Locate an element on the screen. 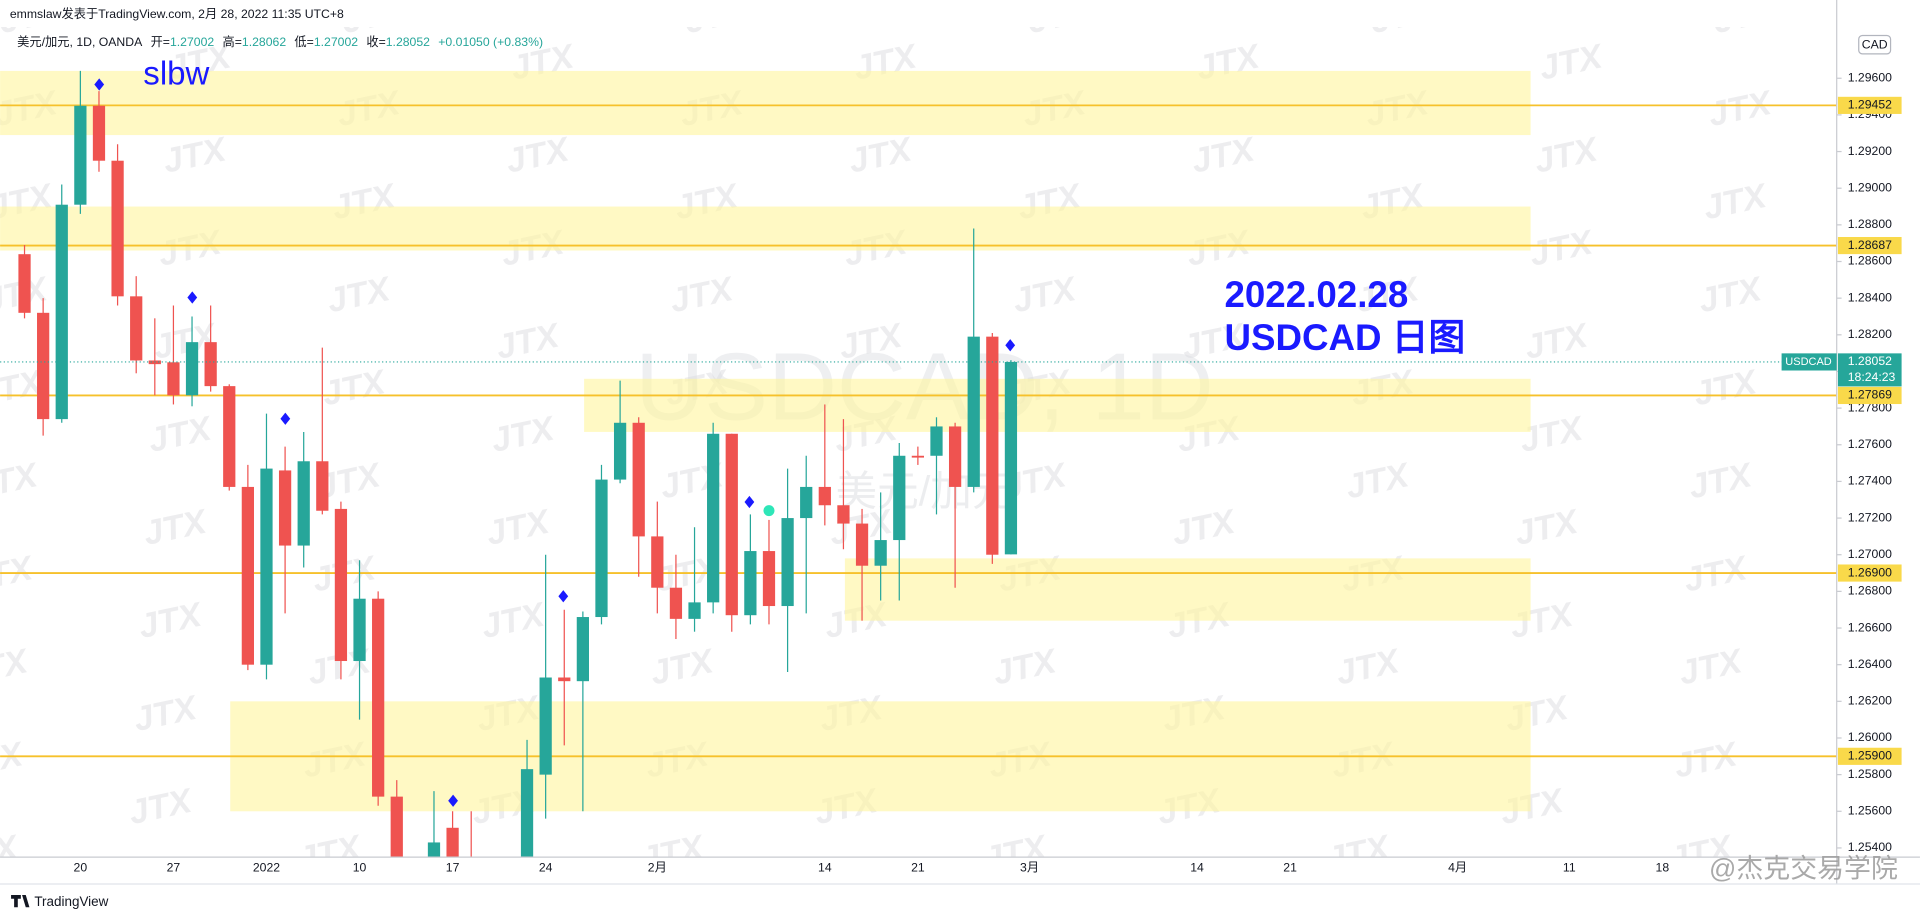 This screenshot has height=922, width=1920. y-tick-label: 1.29200 is located at coordinates (1870, 151).